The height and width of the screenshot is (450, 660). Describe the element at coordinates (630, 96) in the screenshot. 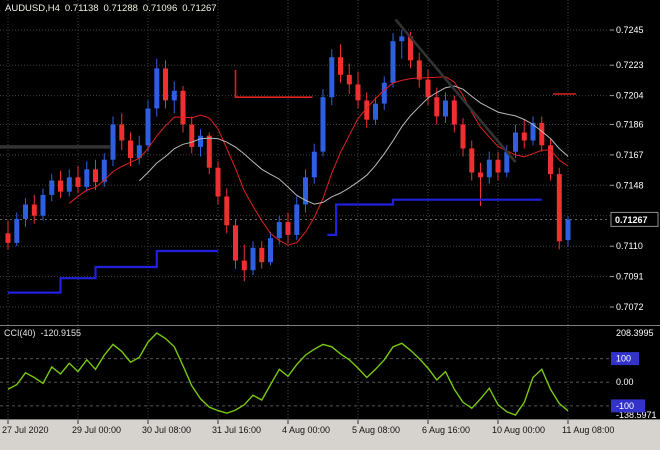

I see `price-axis-label: 0.7204` at that location.